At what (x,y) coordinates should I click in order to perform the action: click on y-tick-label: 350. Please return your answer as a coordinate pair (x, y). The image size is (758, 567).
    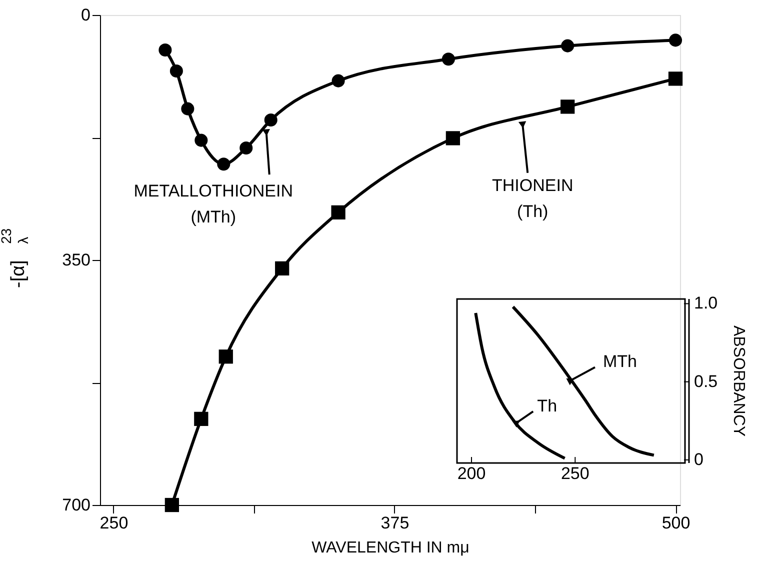
    Looking at the image, I should click on (76, 260).